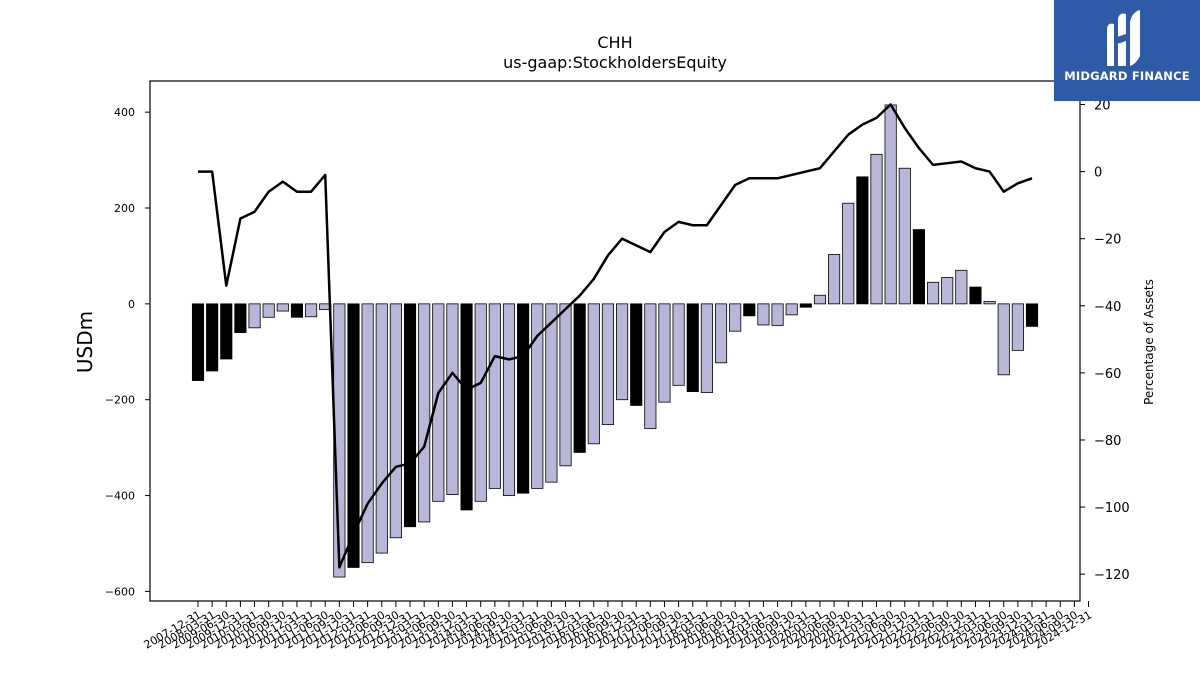 The width and height of the screenshot is (1200, 675). What do you see at coordinates (1107, 374) in the screenshot?
I see `y2-tick-label: −60` at bounding box center [1107, 374].